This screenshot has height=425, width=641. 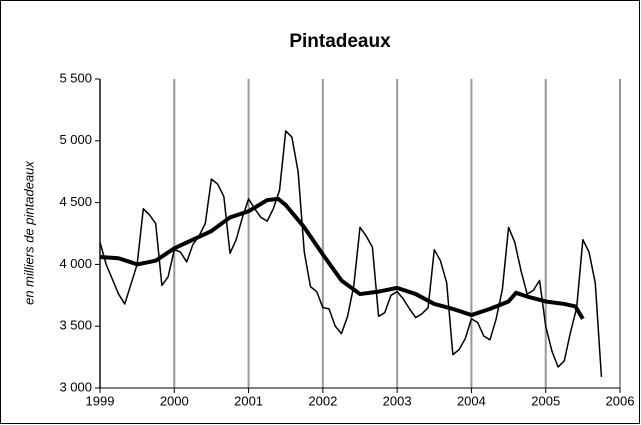 What do you see at coordinates (75, 263) in the screenshot?
I see `y-tick-label: 4 000` at bounding box center [75, 263].